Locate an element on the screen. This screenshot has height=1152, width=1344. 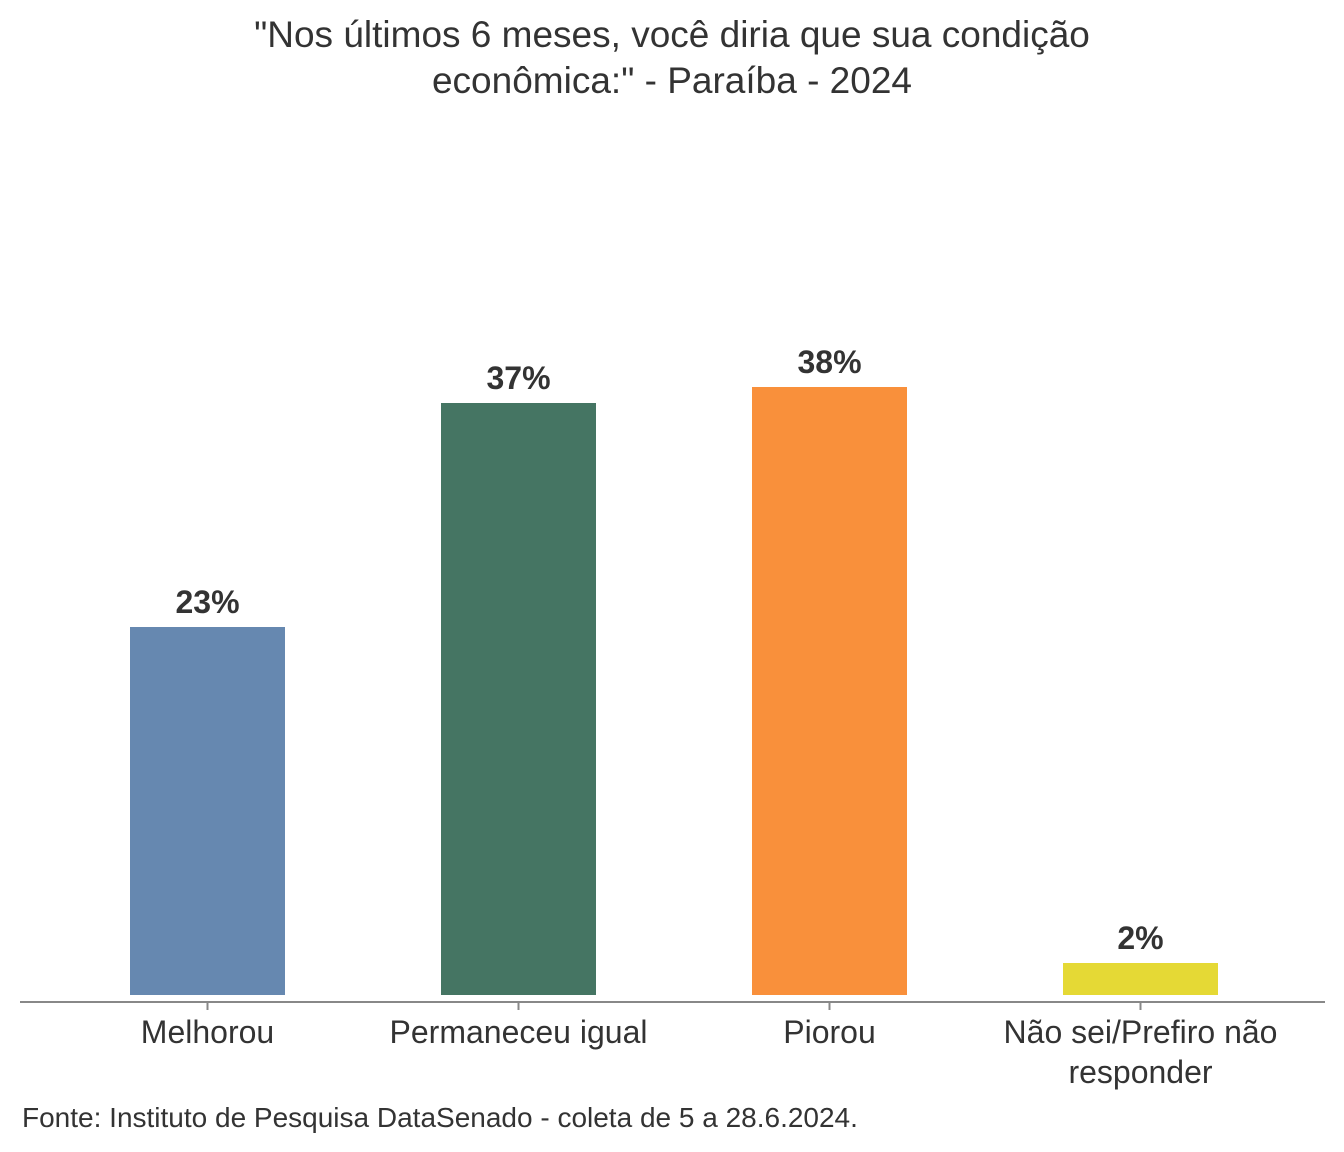
value-label: 2% is located at coordinates (1140, 938).